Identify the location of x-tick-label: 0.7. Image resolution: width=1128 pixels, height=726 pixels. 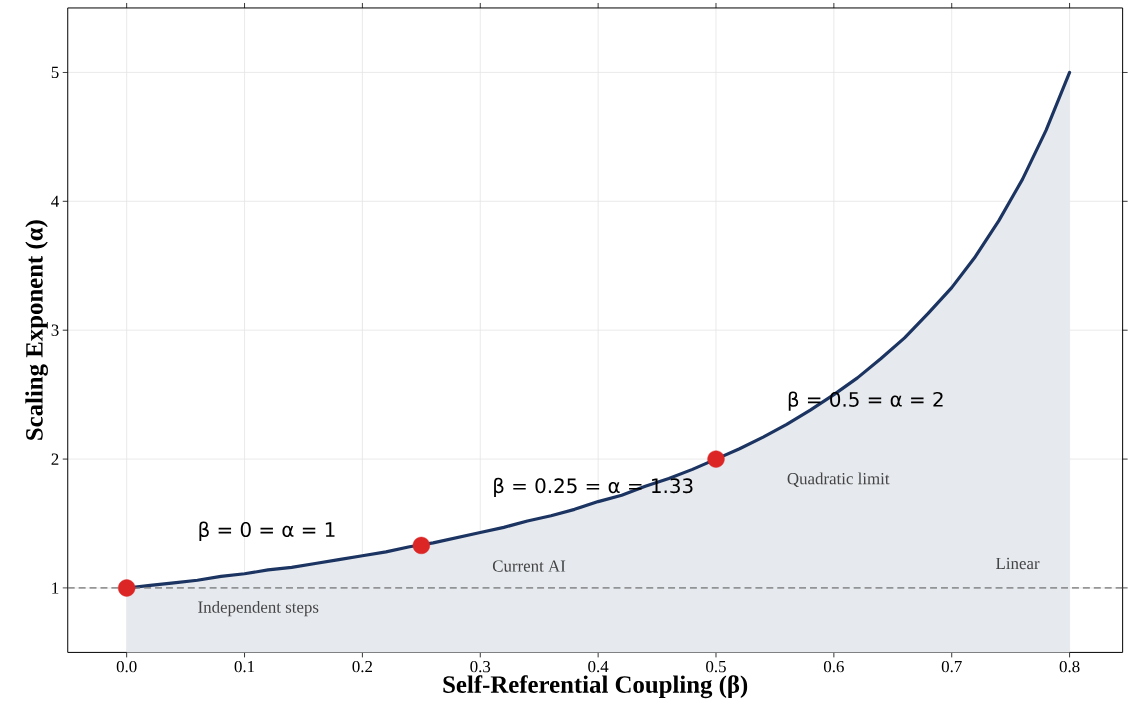
(951, 666).